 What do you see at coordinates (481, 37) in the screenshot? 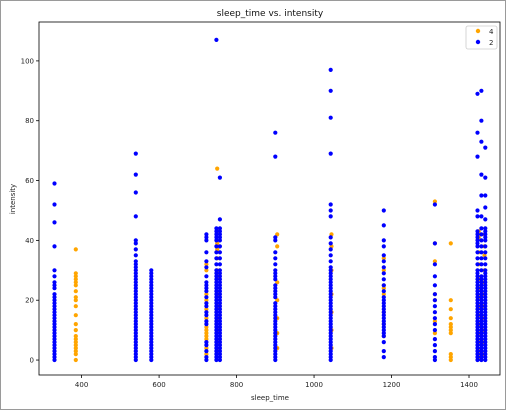
I see `legend-box` at bounding box center [481, 37].